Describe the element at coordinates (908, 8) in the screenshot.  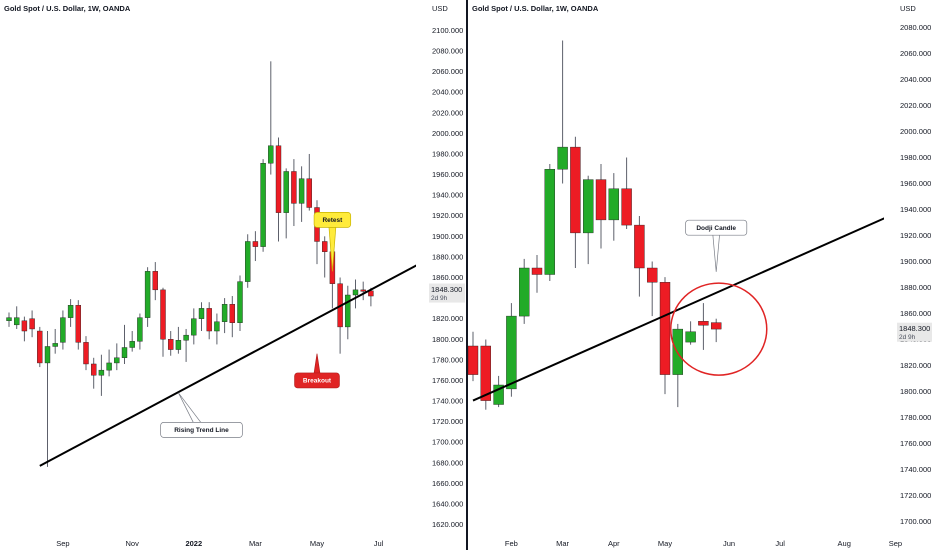
I see `price-unit: USD` at that location.